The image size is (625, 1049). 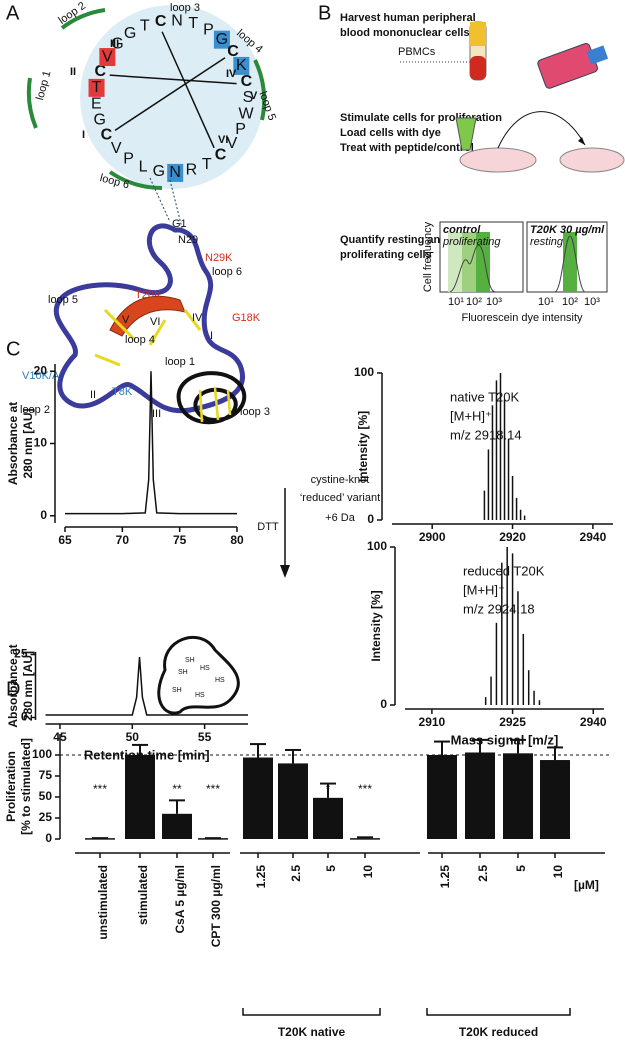 I want to click on backbone-ribbon, so click(x=149, y=318).